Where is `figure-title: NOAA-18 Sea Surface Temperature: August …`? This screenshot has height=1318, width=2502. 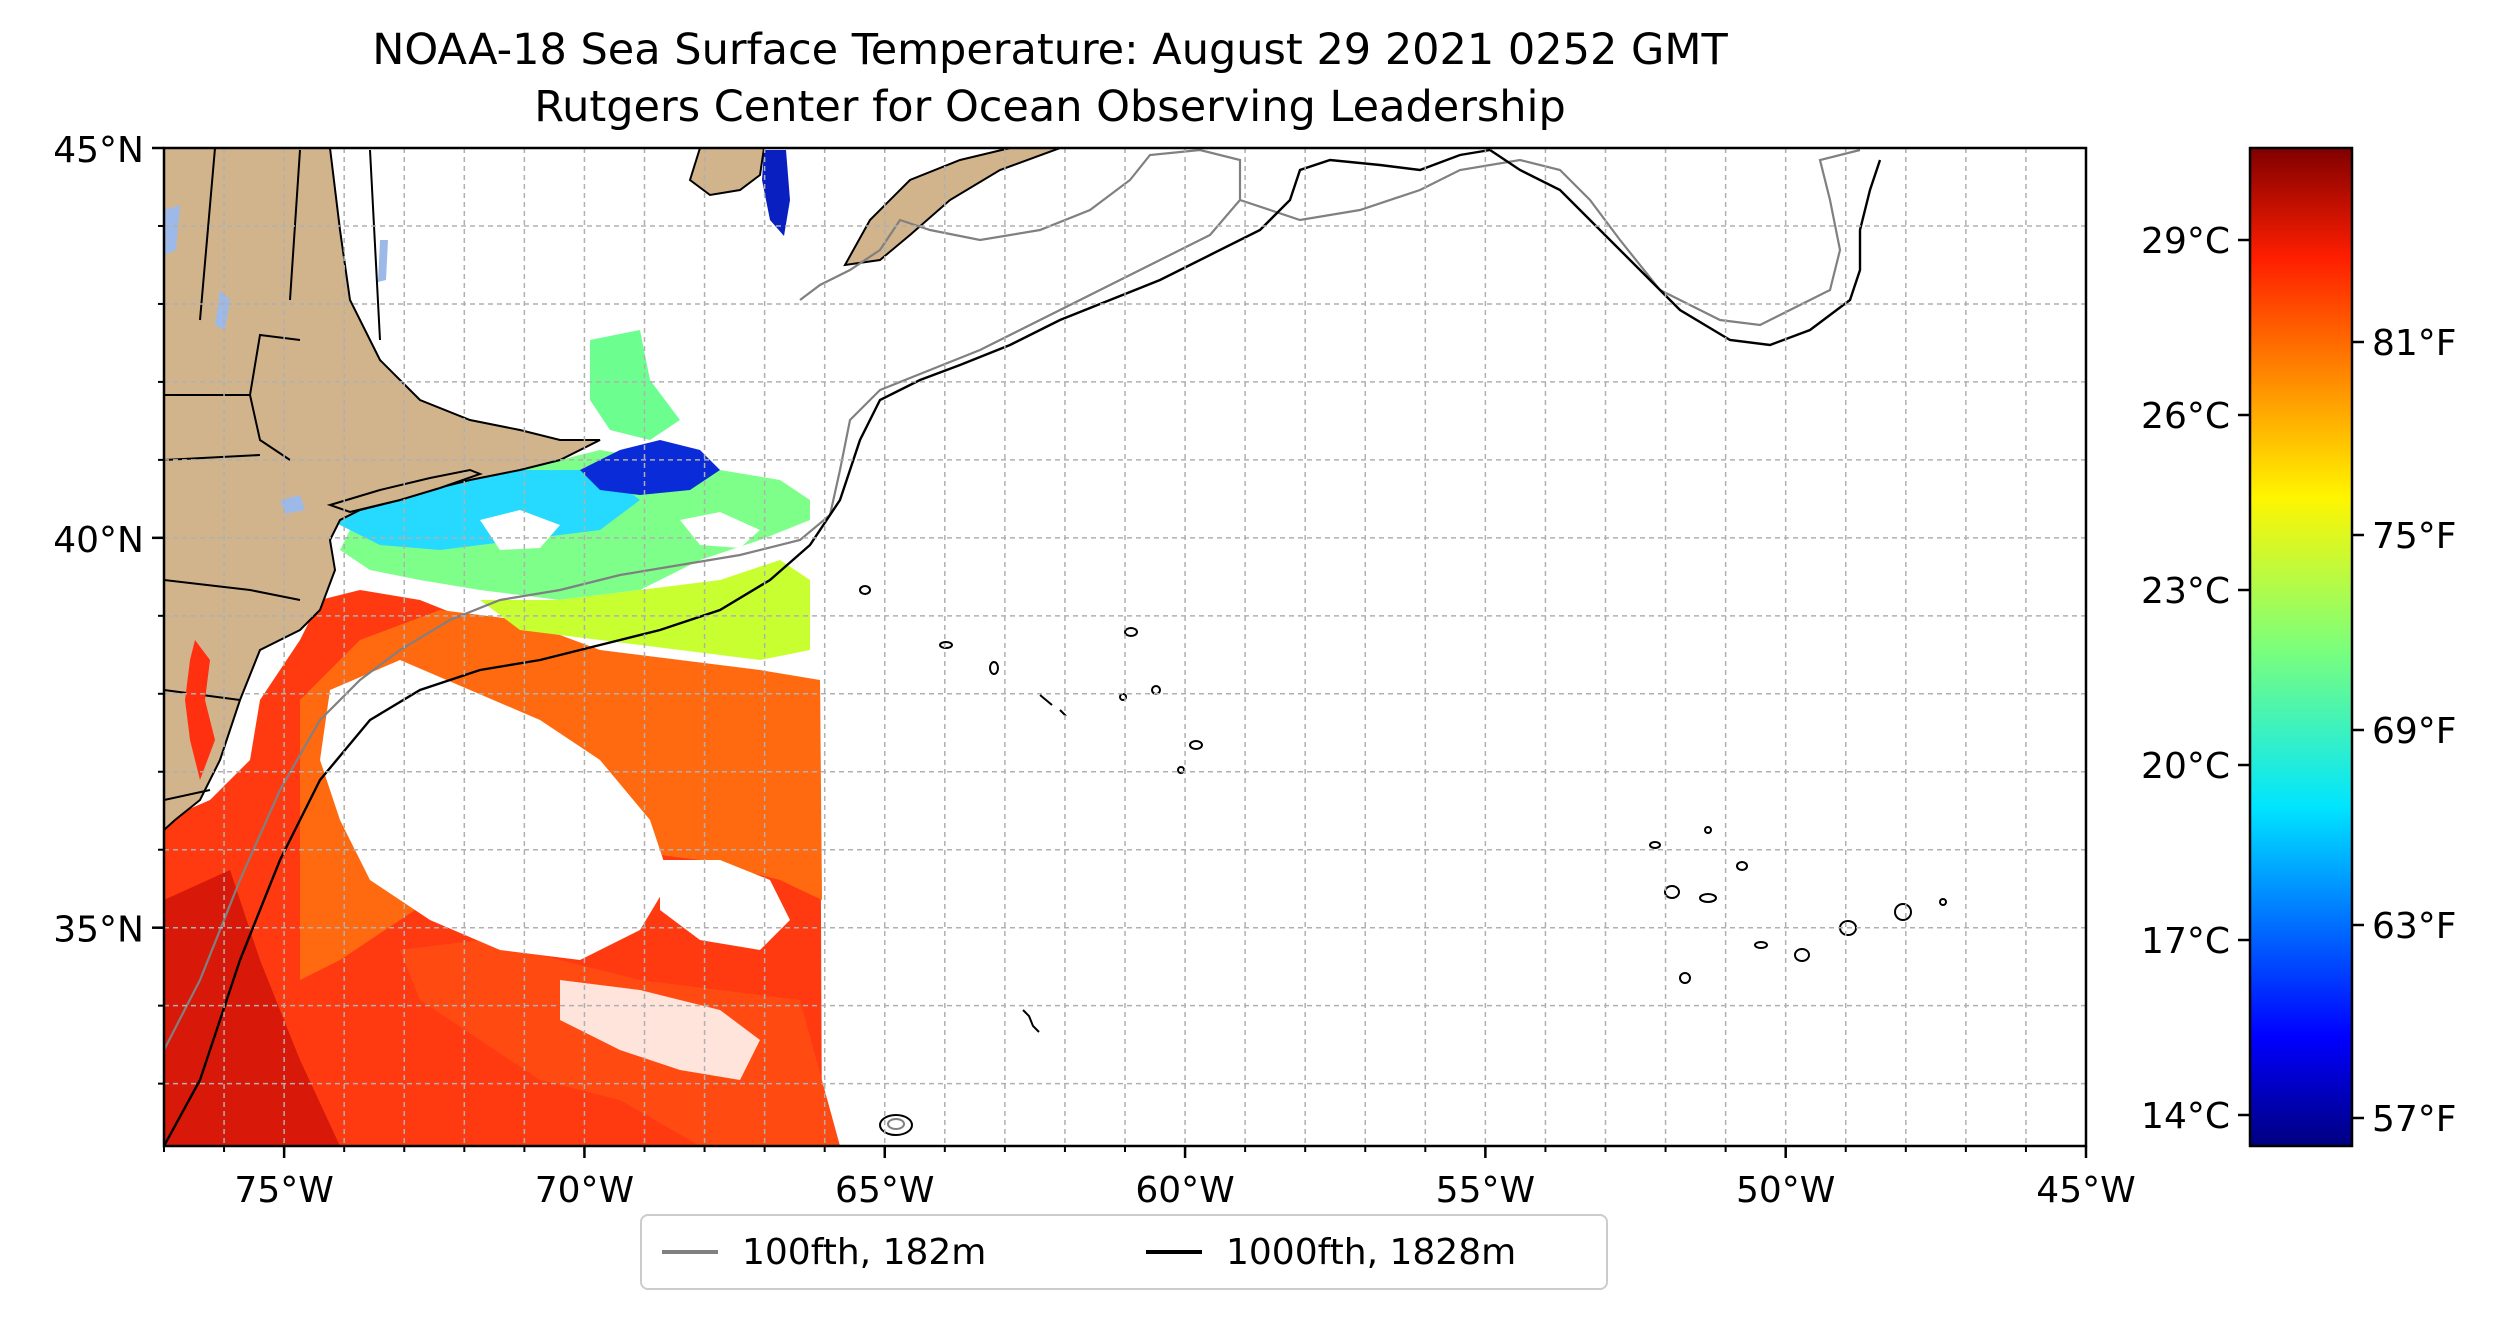 figure-title: NOAA-18 Sea Surface Temperature: August … is located at coordinates (1050, 50).